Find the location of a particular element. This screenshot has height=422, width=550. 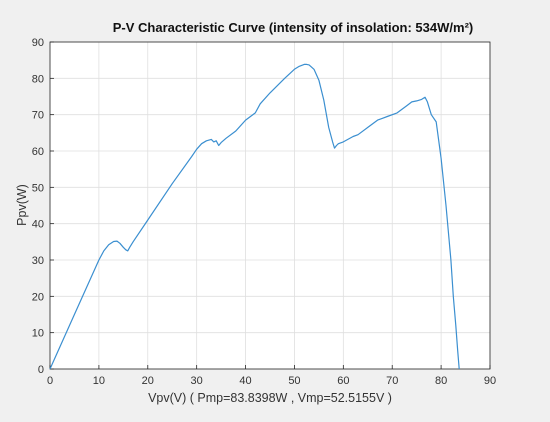

x-tick-label: 50 is located at coordinates (294, 381).